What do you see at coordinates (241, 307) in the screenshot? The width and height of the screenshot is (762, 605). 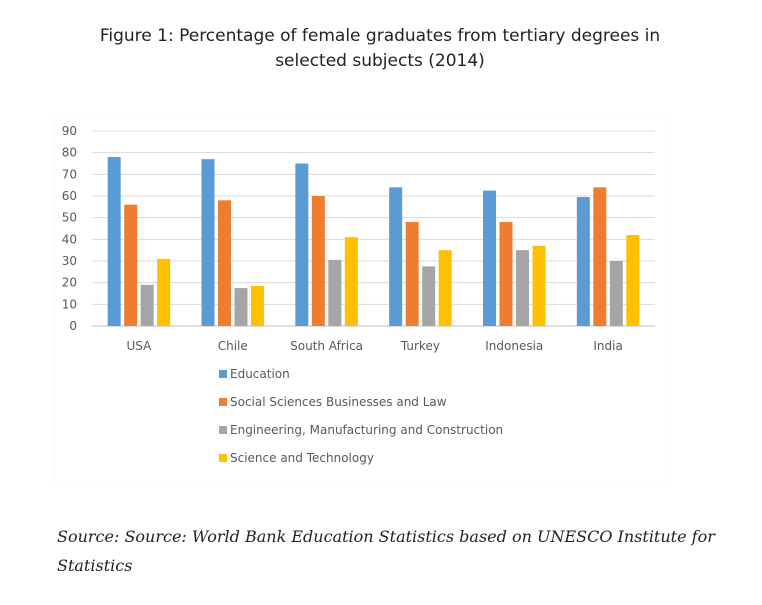 I see `bar-engineering-manufacturing-and-construction-chile` at bounding box center [241, 307].